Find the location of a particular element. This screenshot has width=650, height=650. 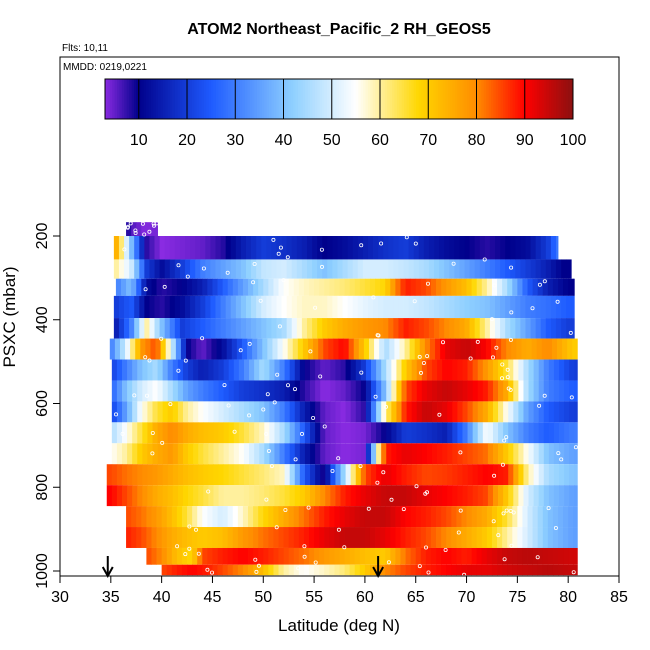

x-tick-label: 70 is located at coordinates (467, 597).